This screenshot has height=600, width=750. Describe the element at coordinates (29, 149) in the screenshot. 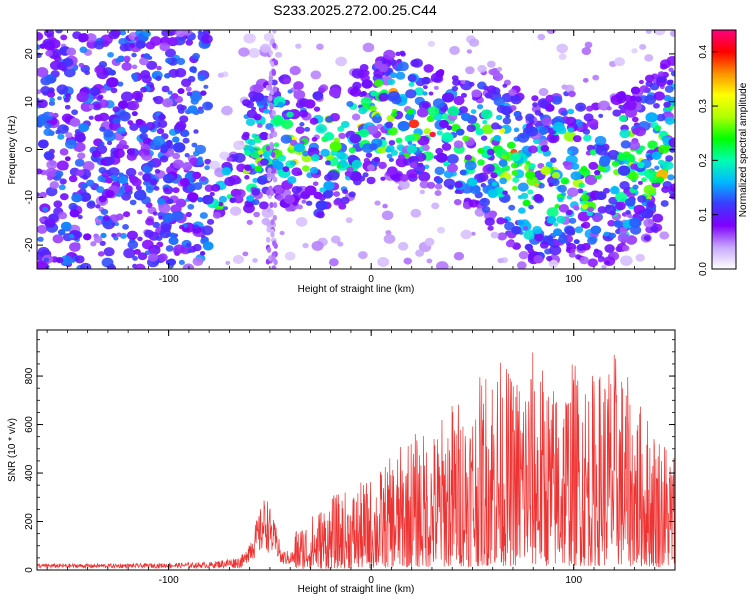

I see `y-tick-label: 0` at that location.